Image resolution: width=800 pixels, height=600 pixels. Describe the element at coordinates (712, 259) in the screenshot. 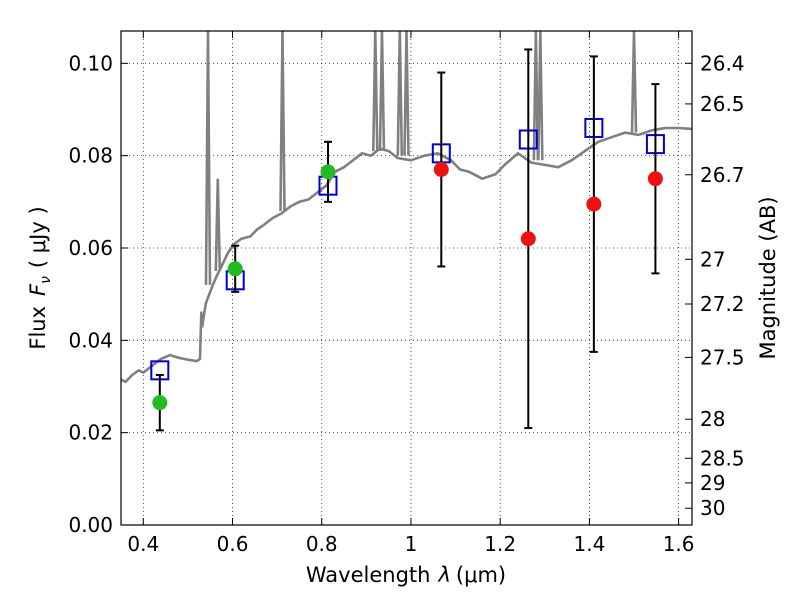

I see `y2-tick-label: 27` at that location.